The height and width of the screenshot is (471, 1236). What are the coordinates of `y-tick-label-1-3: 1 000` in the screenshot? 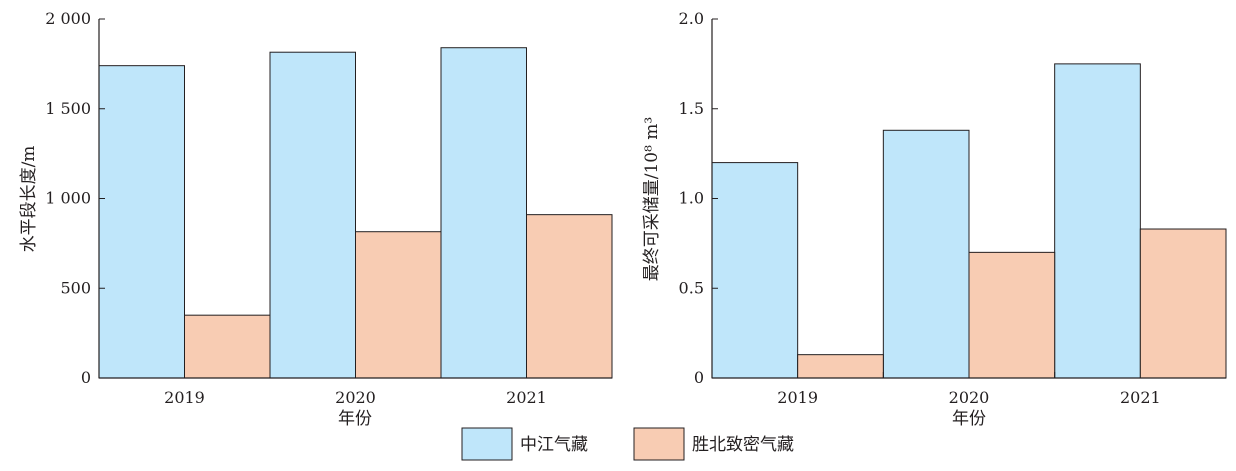 It's located at (68, 198).